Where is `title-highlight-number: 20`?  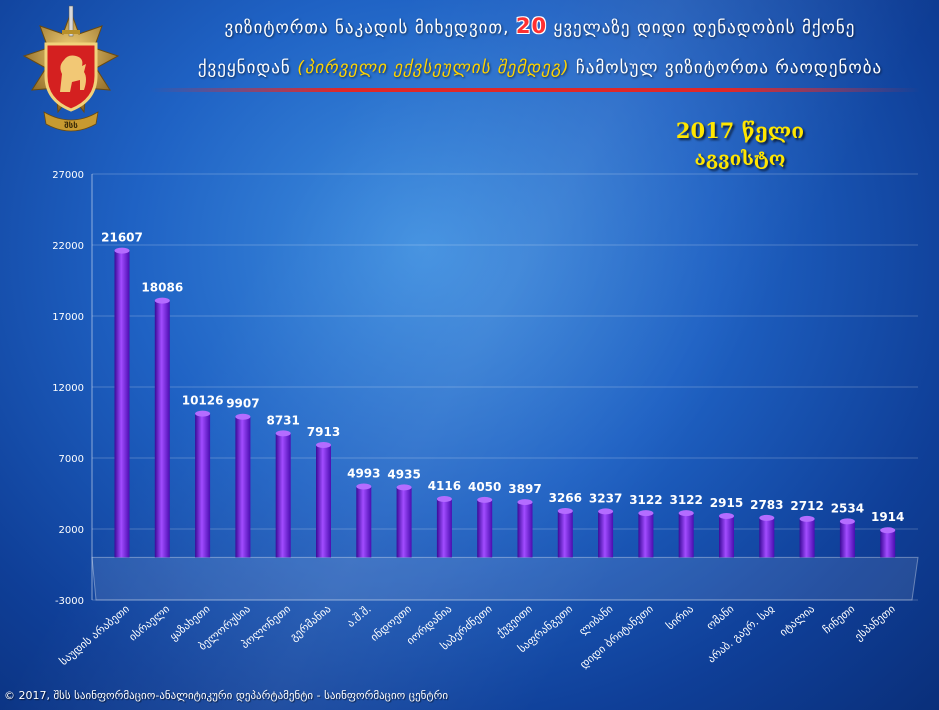 title-highlight-number: 20 is located at coordinates (531, 26).